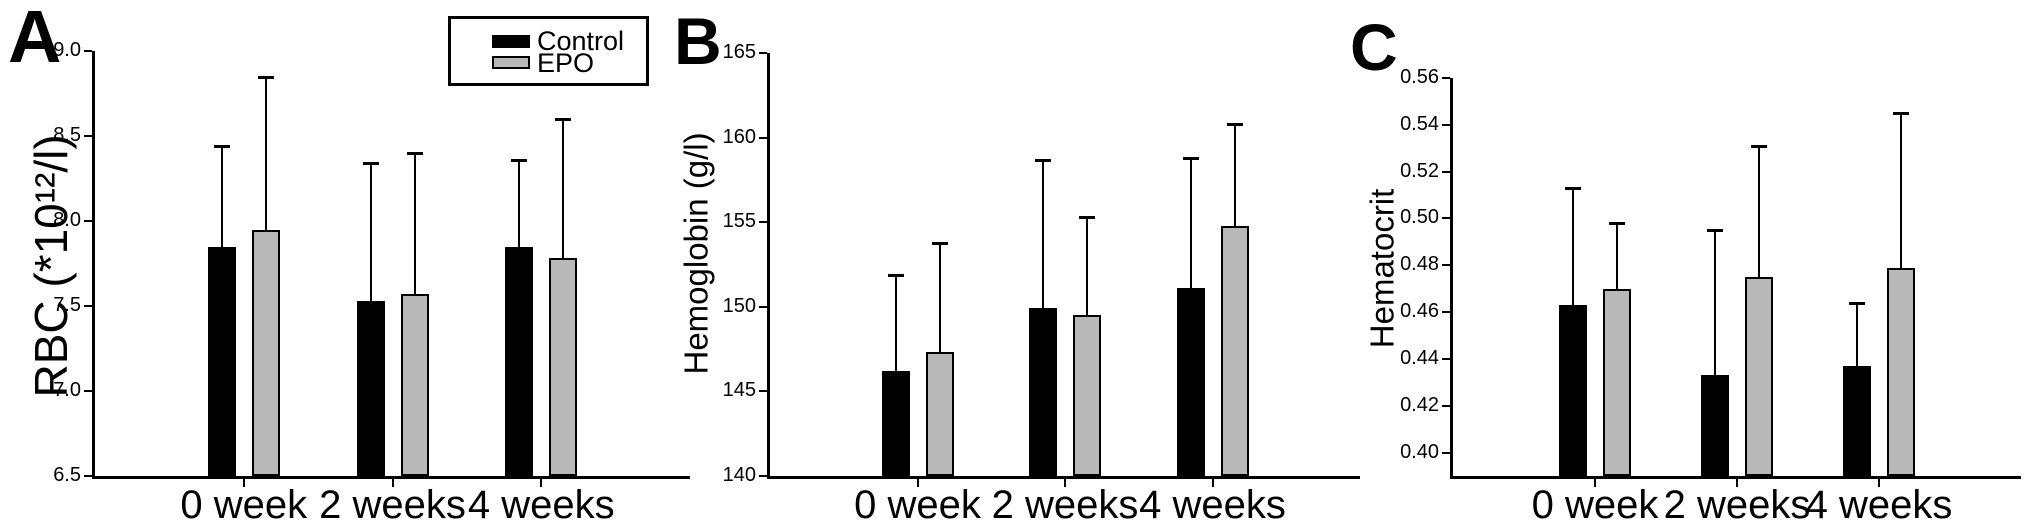 Image resolution: width=2031 pixels, height=530 pixels. What do you see at coordinates (917, 505) in the screenshot?
I see `x-tick-label: 0 week` at bounding box center [917, 505].